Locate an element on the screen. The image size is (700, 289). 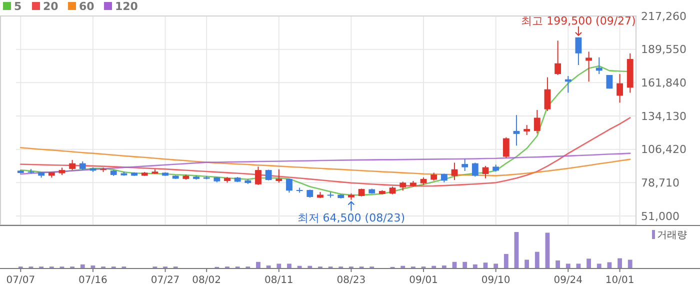
x-tick-label: 09/01 is located at coordinates (423, 280).